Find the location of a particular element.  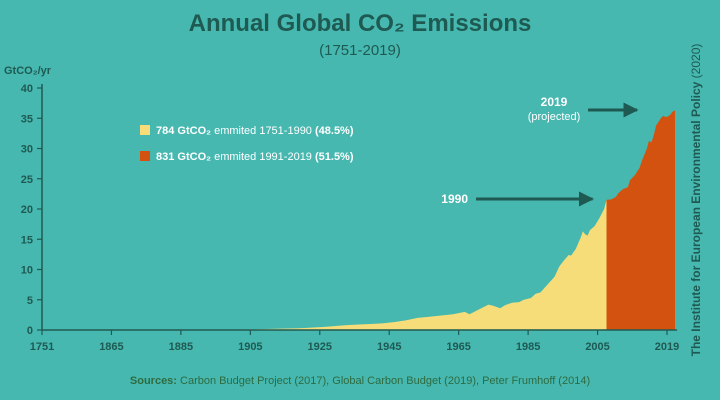

area-post-1990 is located at coordinates (640, 220).